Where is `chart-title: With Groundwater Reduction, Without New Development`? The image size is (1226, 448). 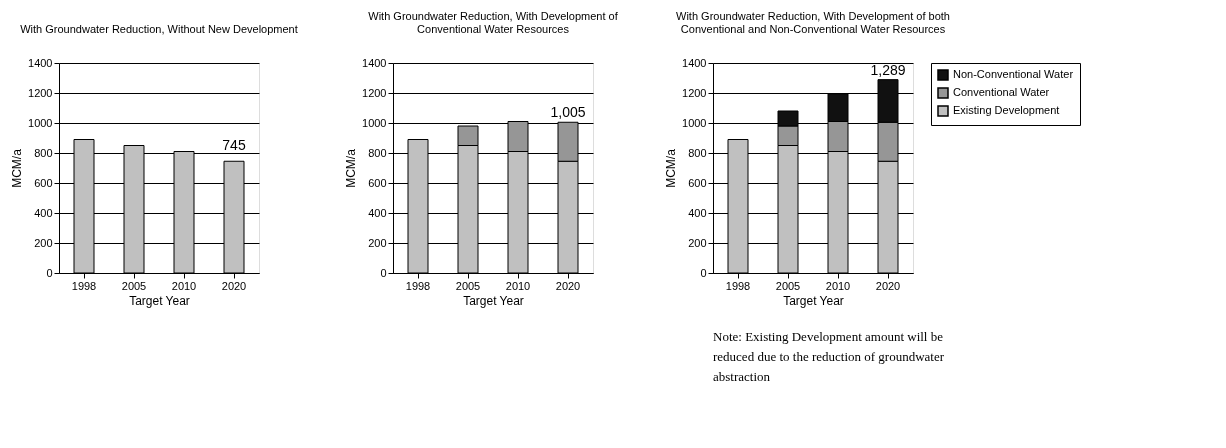 chart-title: With Groundwater Reduction, Without New Development is located at coordinates (159, 29).